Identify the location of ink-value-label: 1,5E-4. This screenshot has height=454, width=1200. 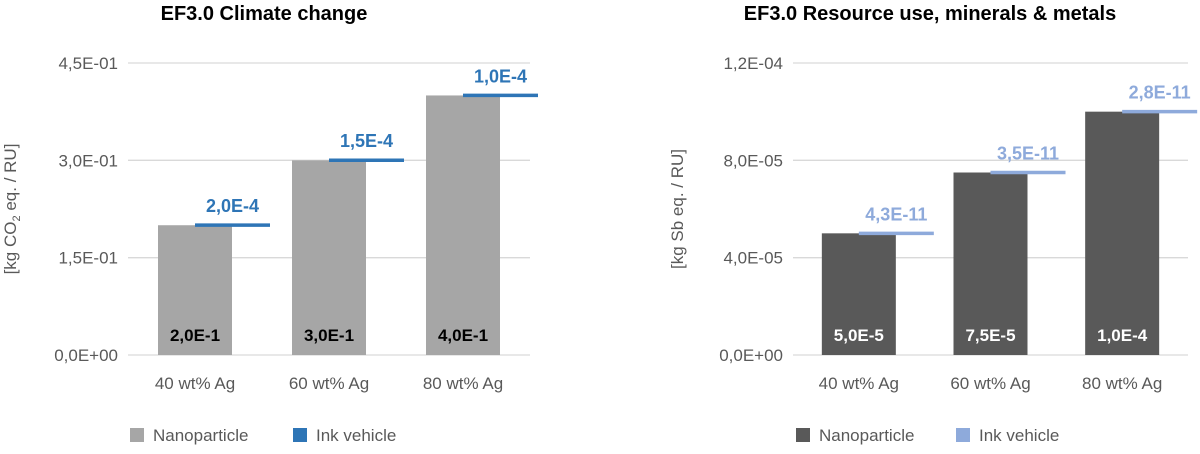
(366, 141).